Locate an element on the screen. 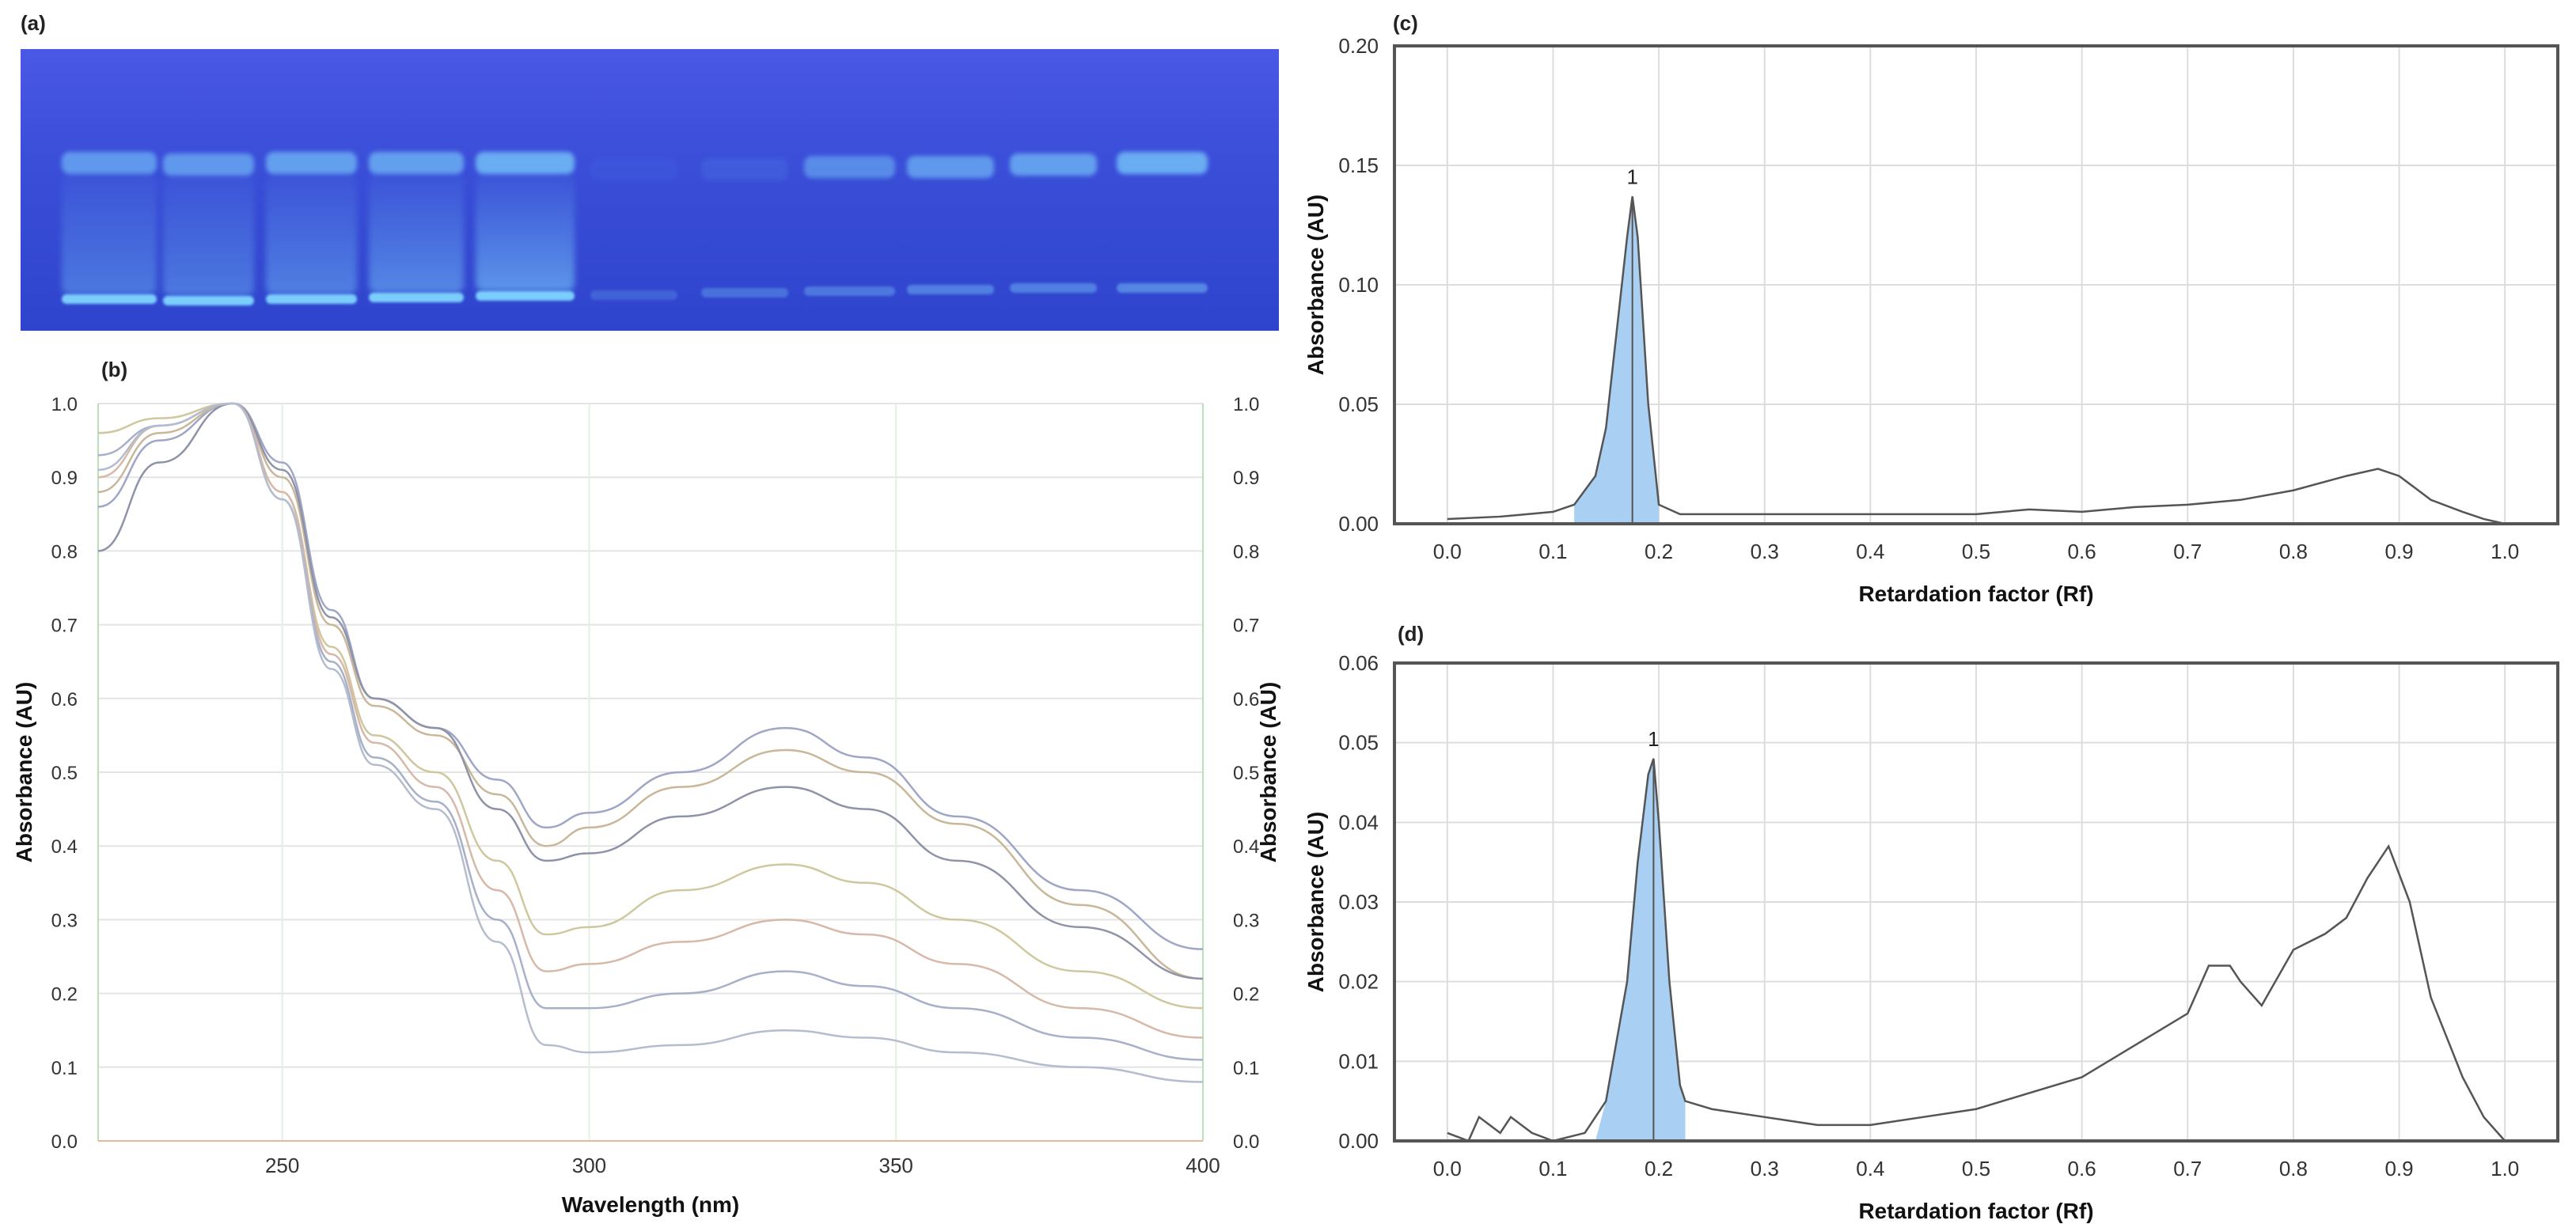 This screenshot has height=1224, width=2576. y-tick-label-right: 0.7 is located at coordinates (1246, 626).